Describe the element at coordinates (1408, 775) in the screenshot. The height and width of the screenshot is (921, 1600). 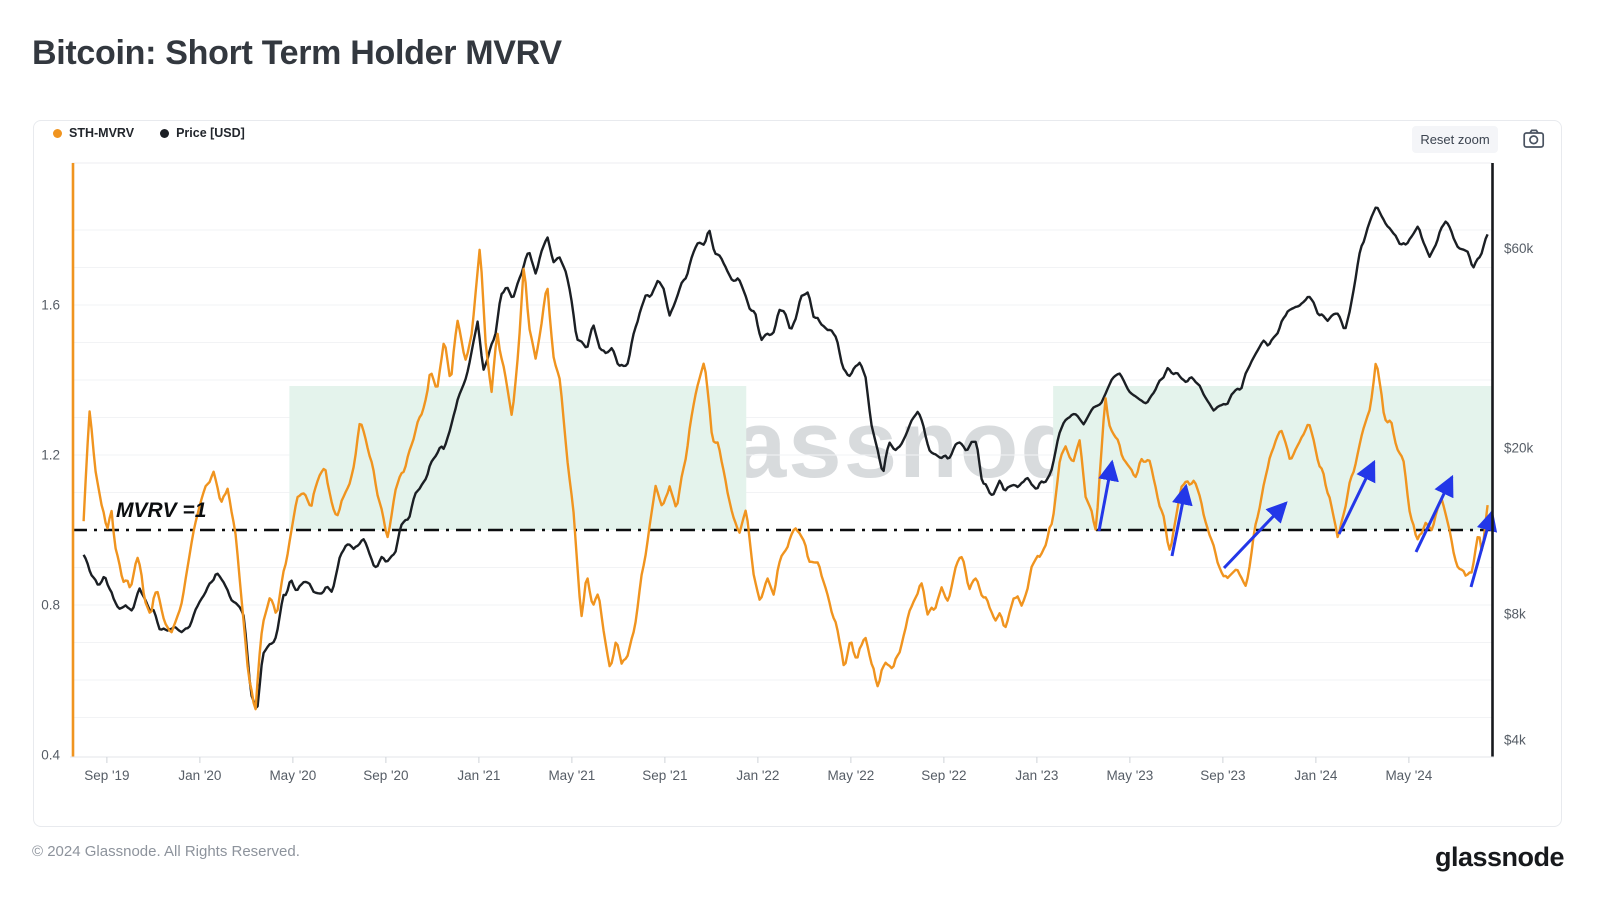
I see `x-tick-label: May '24` at that location.